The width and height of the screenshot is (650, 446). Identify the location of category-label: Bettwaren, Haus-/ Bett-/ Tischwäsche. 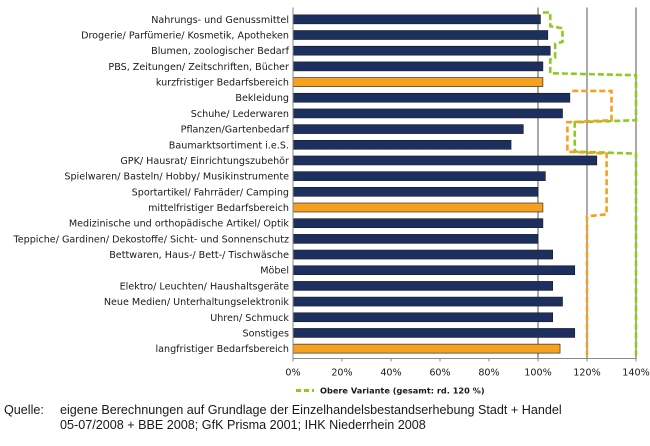
(199, 255).